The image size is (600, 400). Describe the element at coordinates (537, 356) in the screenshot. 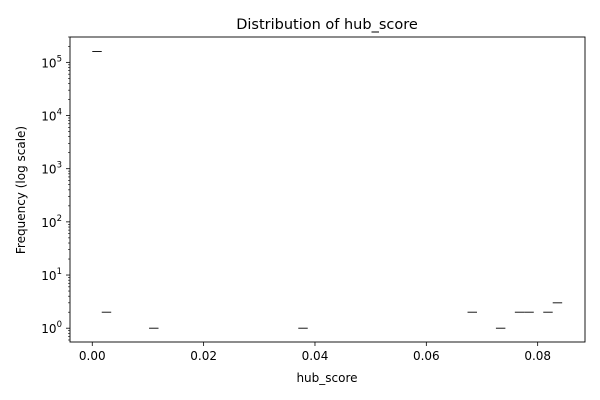

I see `x-tick-label: 0.08` at that location.